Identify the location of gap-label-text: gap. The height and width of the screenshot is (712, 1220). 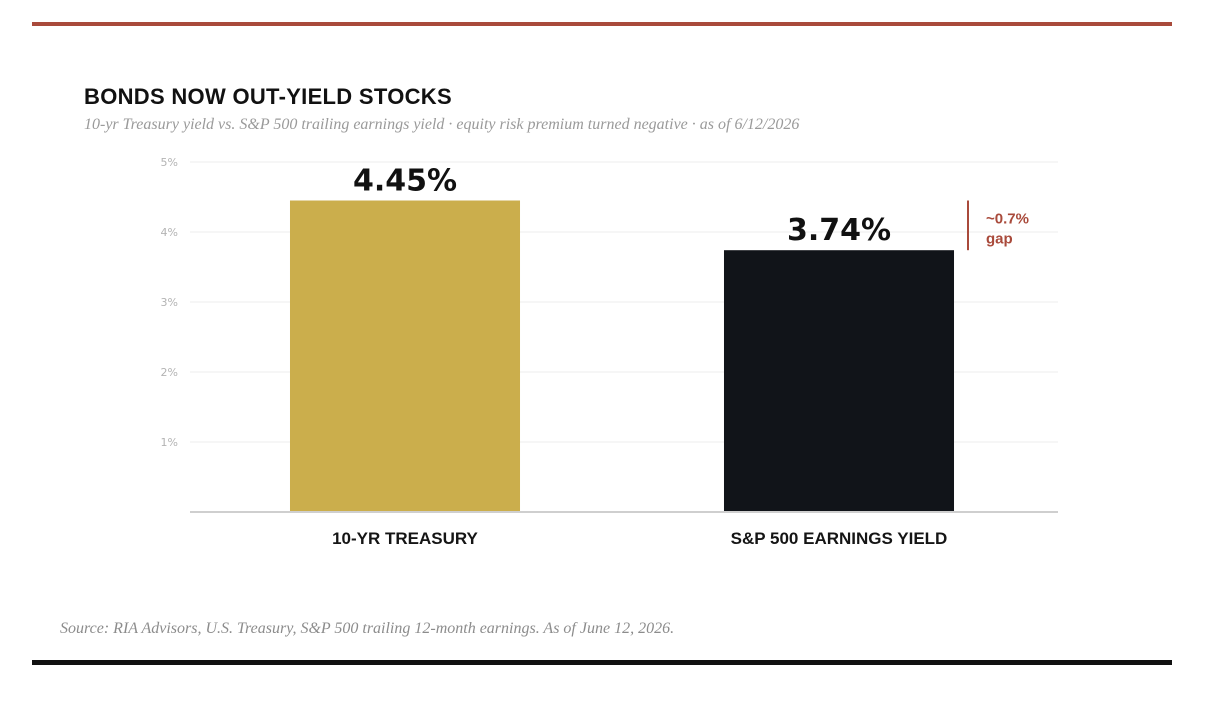
(999, 238).